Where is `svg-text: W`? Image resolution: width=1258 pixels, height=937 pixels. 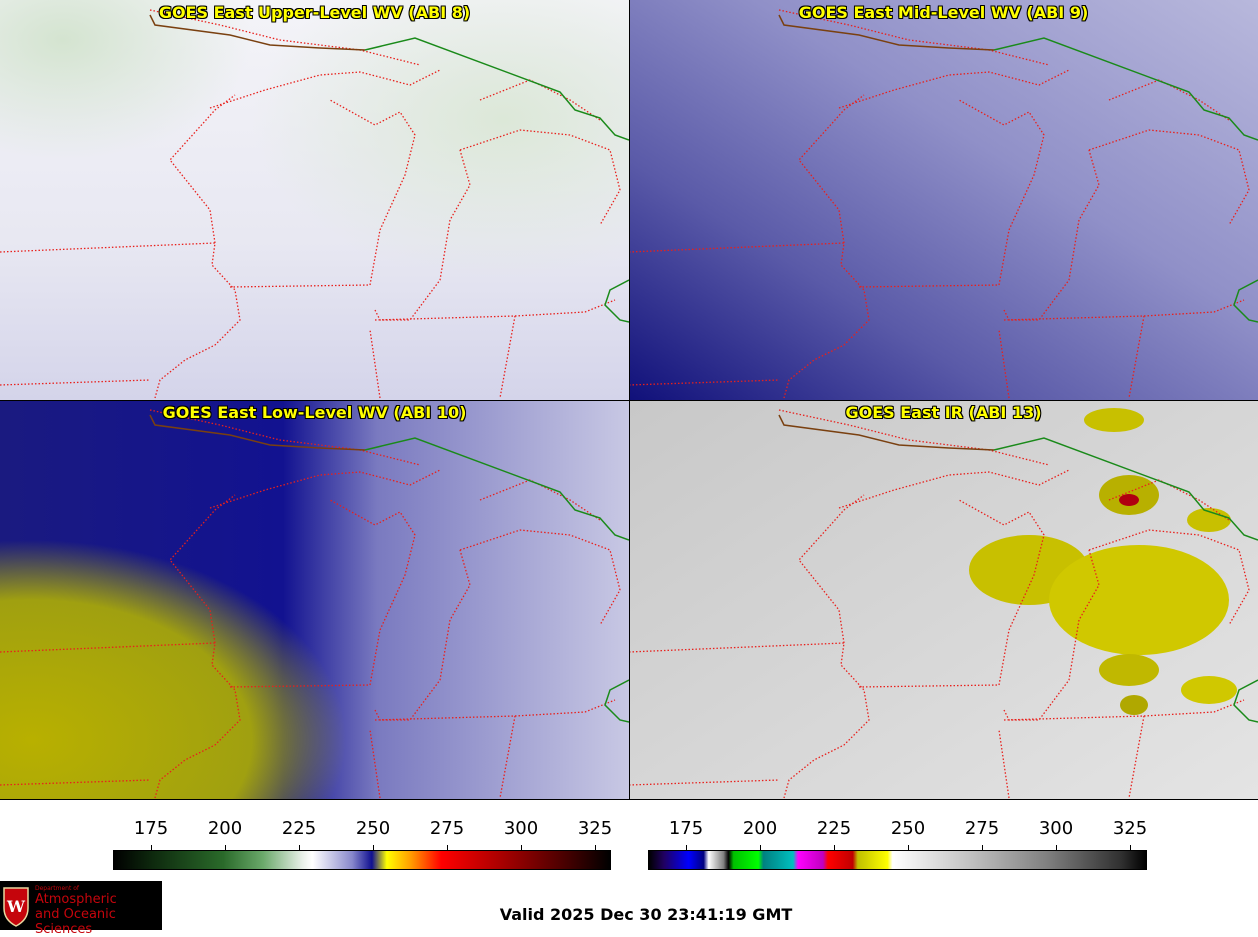
svg-text: W is located at coordinates (16, 906).